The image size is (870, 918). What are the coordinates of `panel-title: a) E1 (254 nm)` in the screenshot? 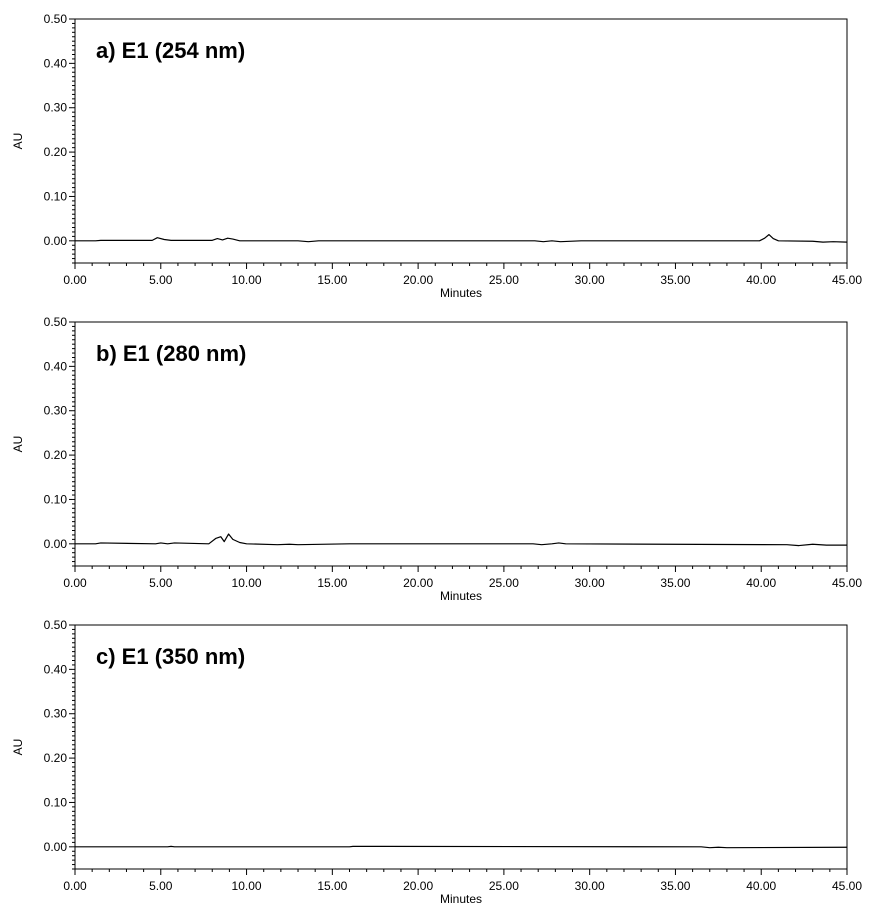 It's located at (170, 50).